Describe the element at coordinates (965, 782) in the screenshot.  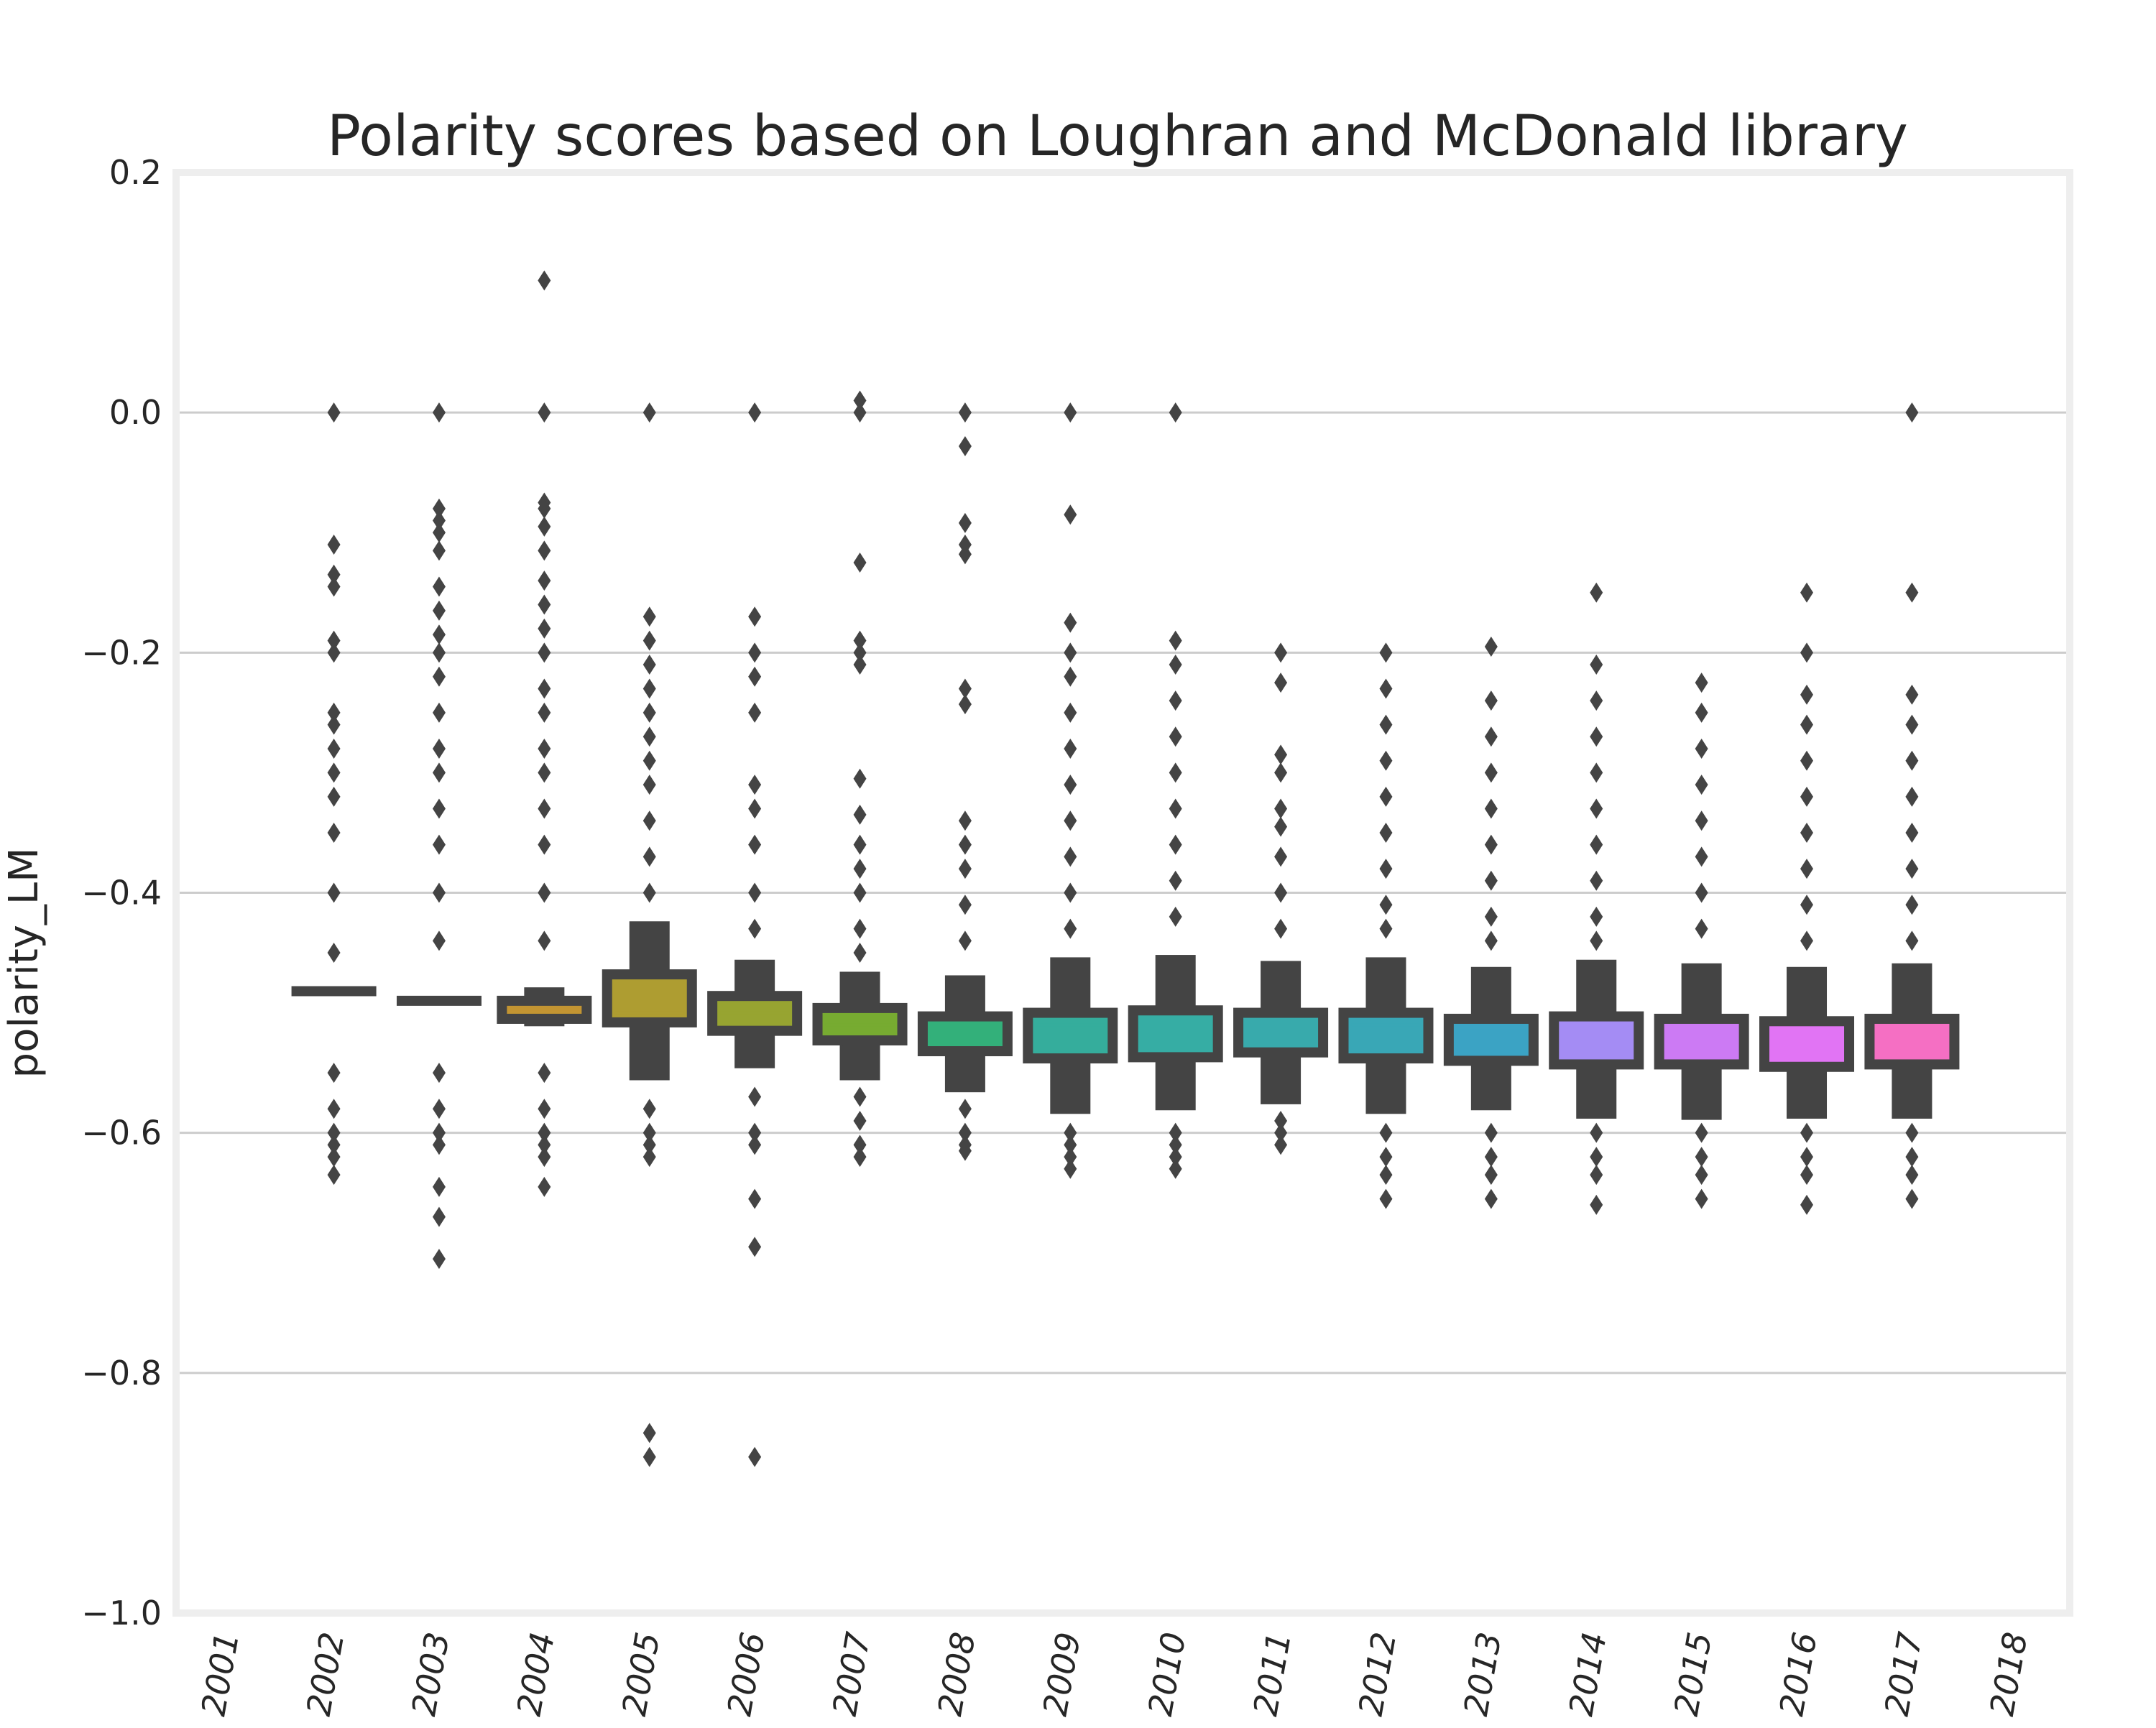
I see `category-group-2008` at that location.